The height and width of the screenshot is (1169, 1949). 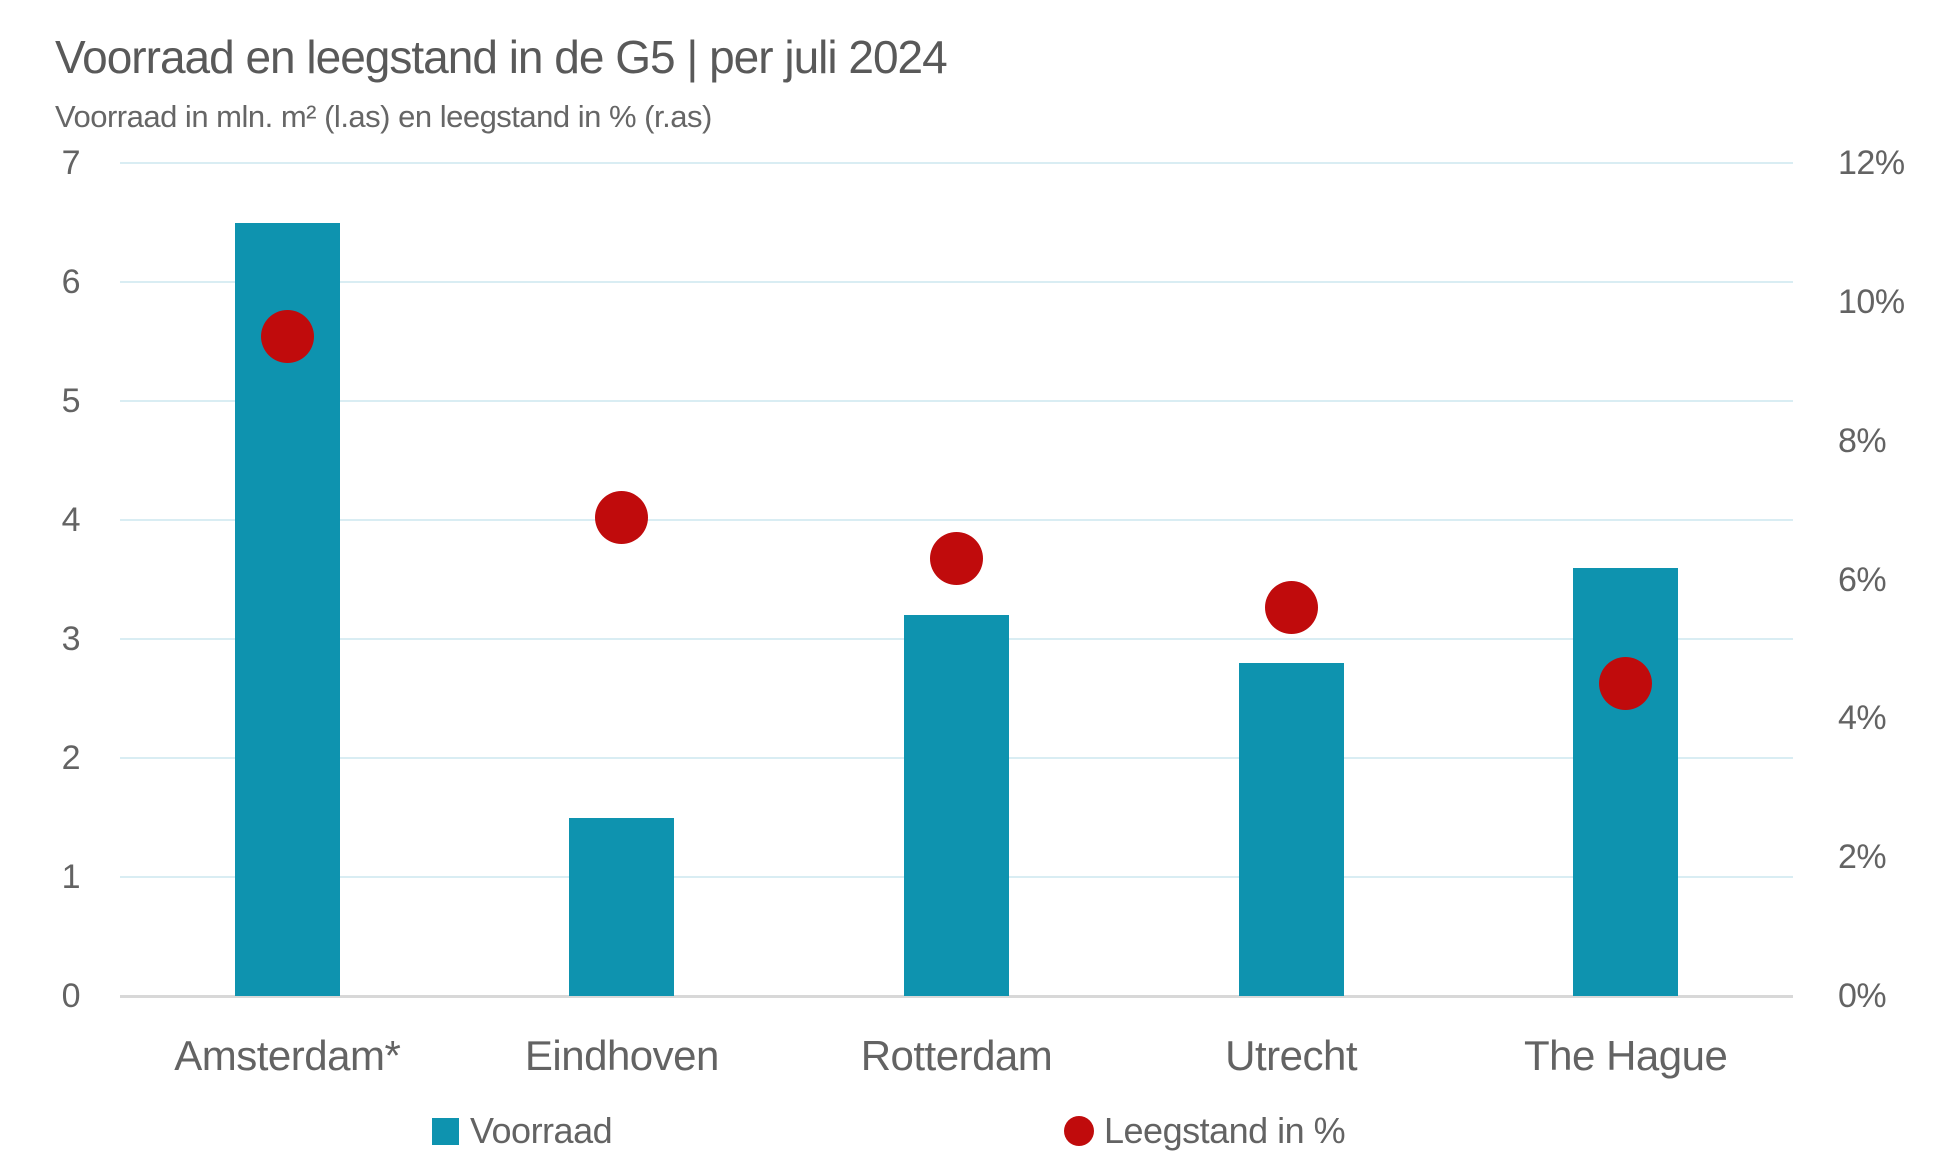 What do you see at coordinates (71, 639) in the screenshot?
I see `left-axis-tick: 3` at bounding box center [71, 639].